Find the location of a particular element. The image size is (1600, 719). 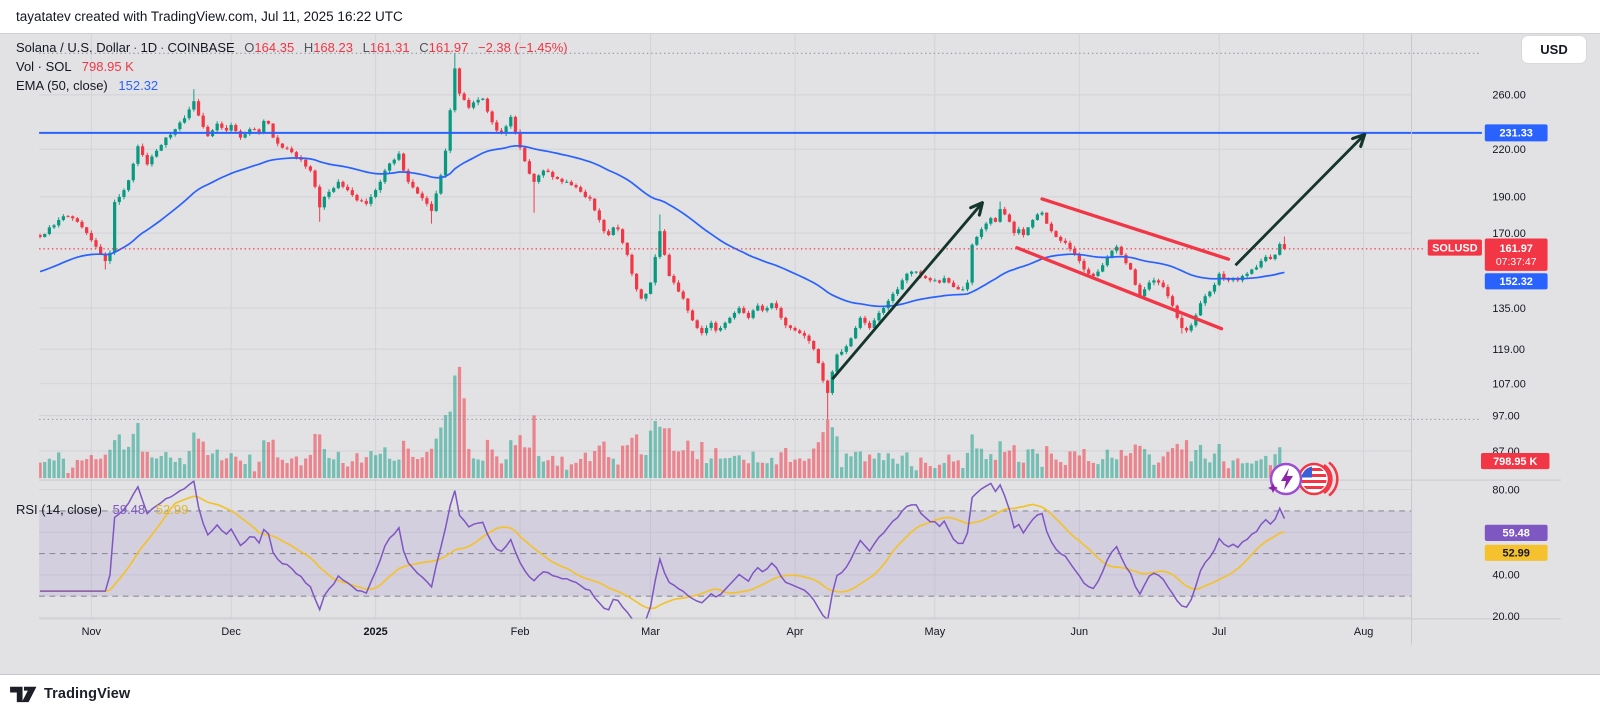

rsi-key: RSI (14, close) is located at coordinates (59, 509).